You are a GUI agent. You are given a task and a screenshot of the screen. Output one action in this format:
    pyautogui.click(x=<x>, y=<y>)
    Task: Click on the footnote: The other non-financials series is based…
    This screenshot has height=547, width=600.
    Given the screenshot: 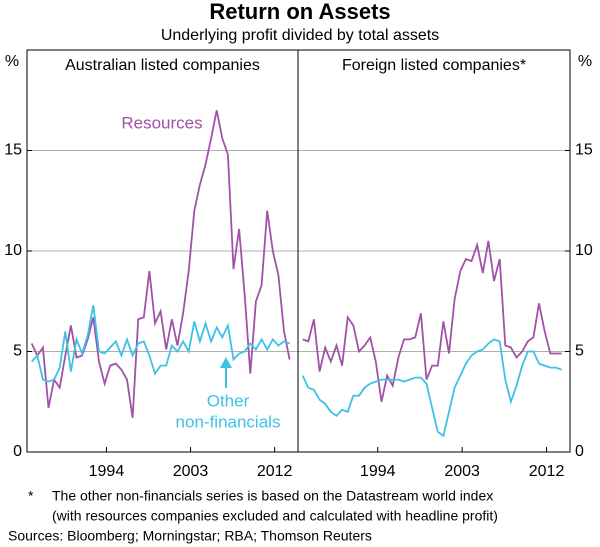 What is the action you would take?
    pyautogui.click(x=272, y=496)
    